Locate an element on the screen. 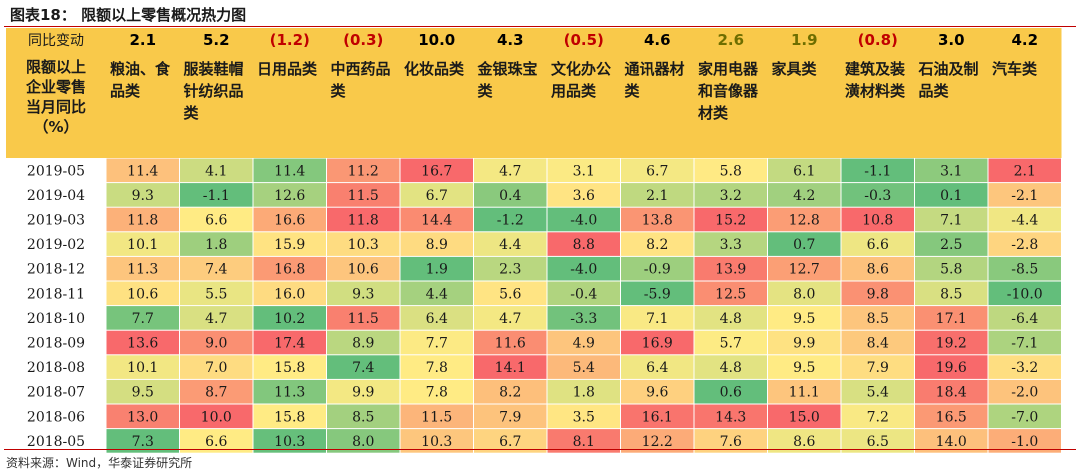 The width and height of the screenshot is (1080, 476). cell-value: 2.3 is located at coordinates (510, 270).